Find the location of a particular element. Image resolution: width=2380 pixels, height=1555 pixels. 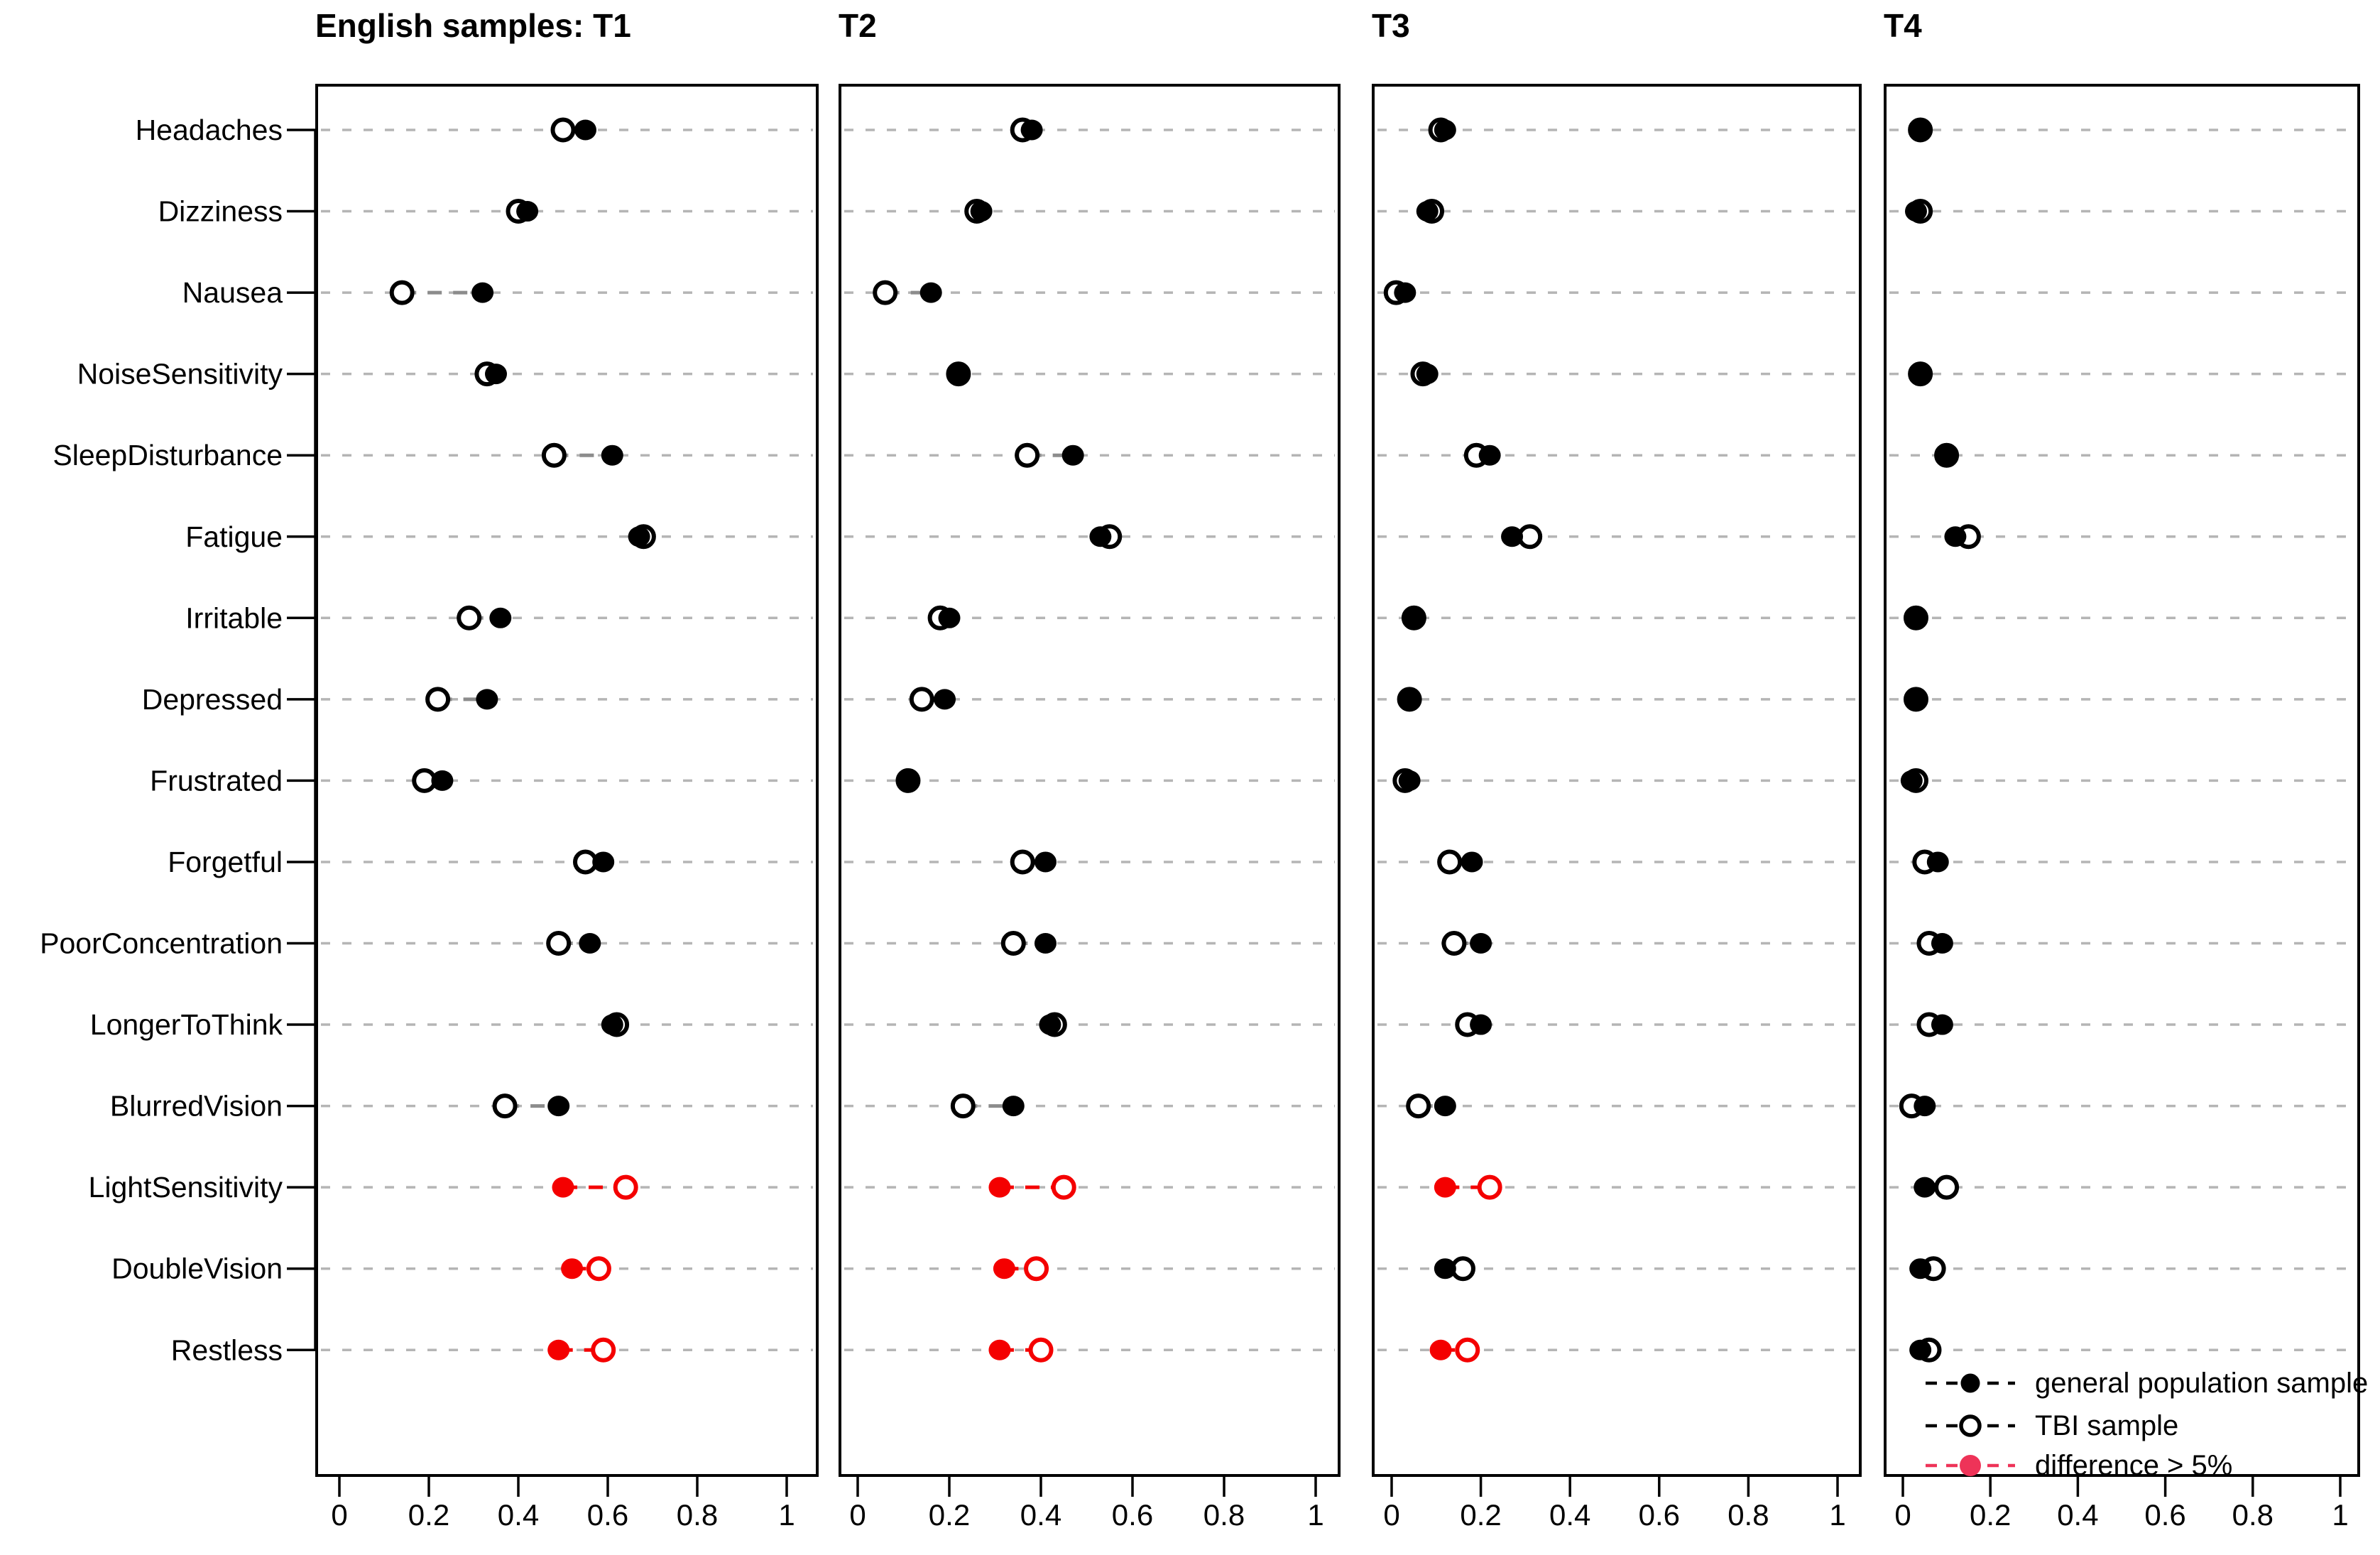

legend-label: difference > 5% is located at coordinates (2134, 1465).